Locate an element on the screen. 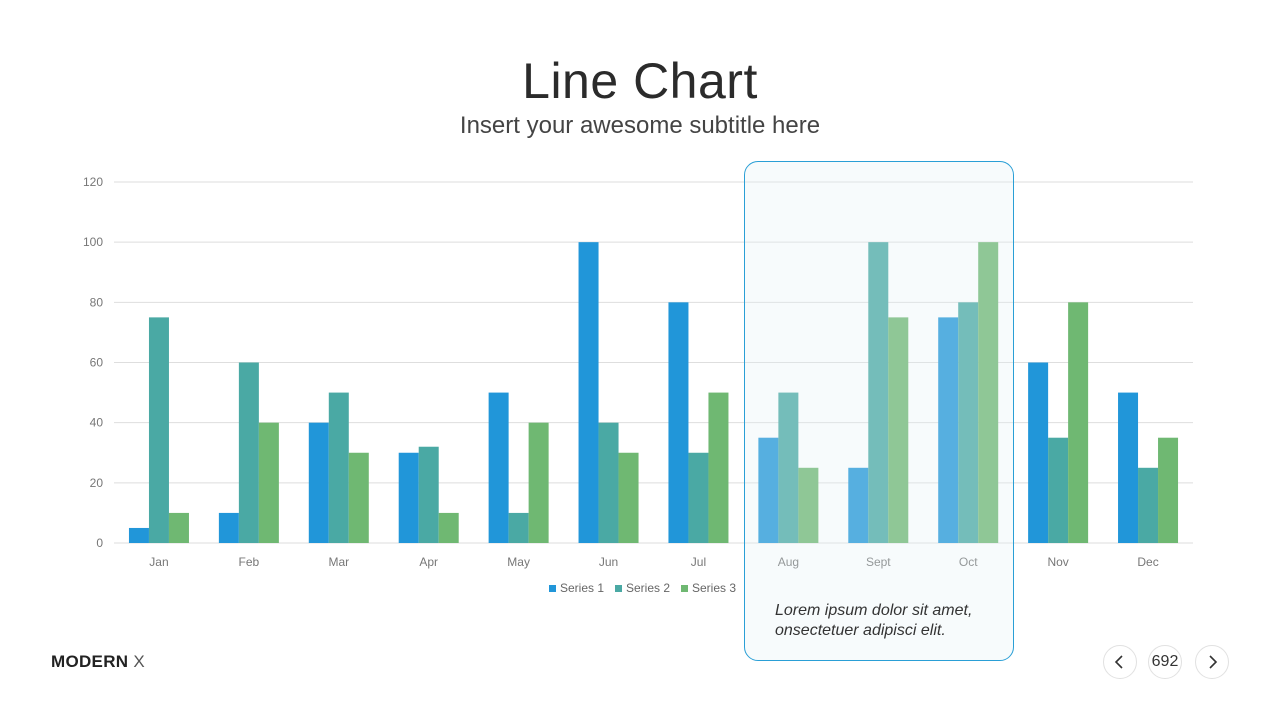  x-tick-label: Nov is located at coordinates (1057, 562).